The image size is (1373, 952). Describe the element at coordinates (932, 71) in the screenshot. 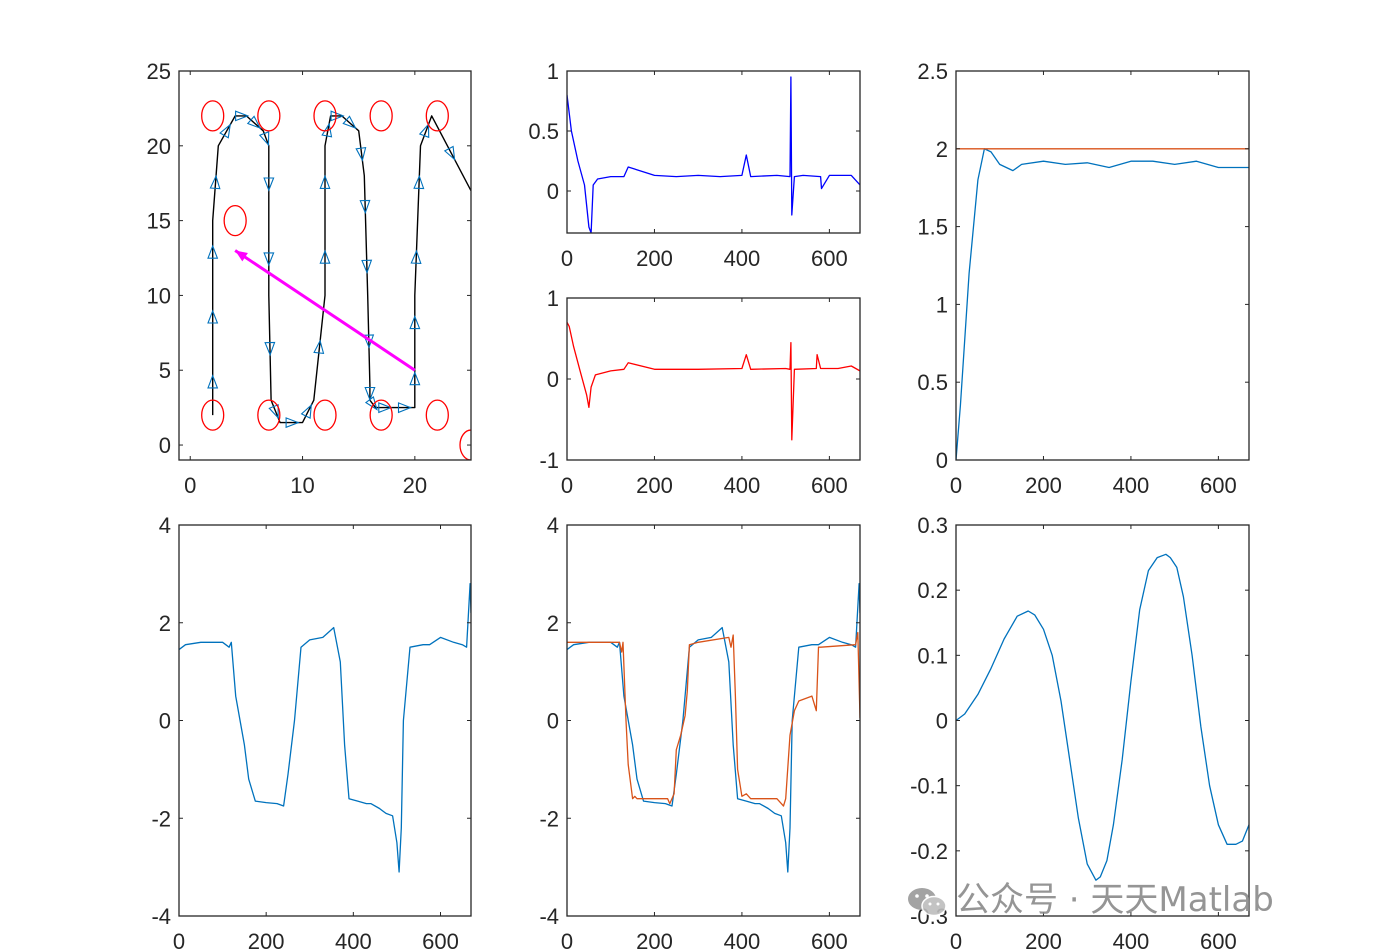

I see `y-tick-label: 2.5` at that location.